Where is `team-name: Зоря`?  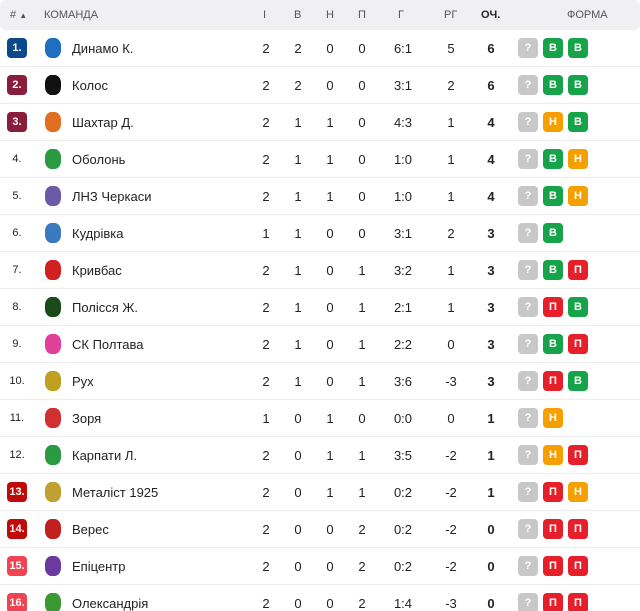 team-name: Зоря is located at coordinates (87, 418).